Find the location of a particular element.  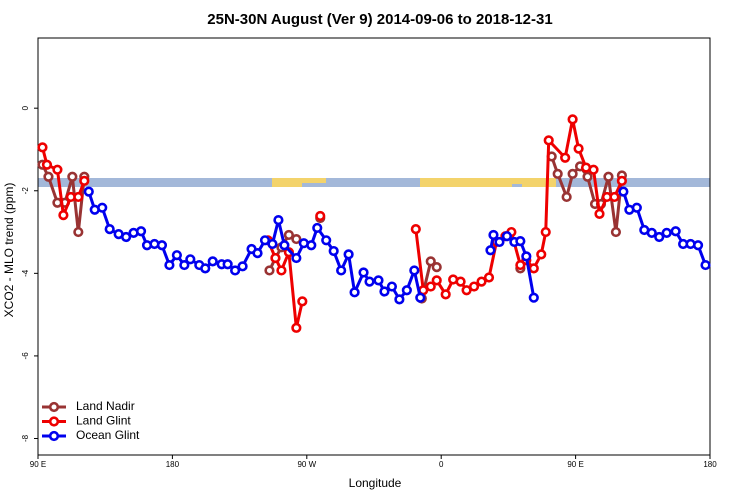

y-tick-label: -8 is located at coordinates (25, 438).